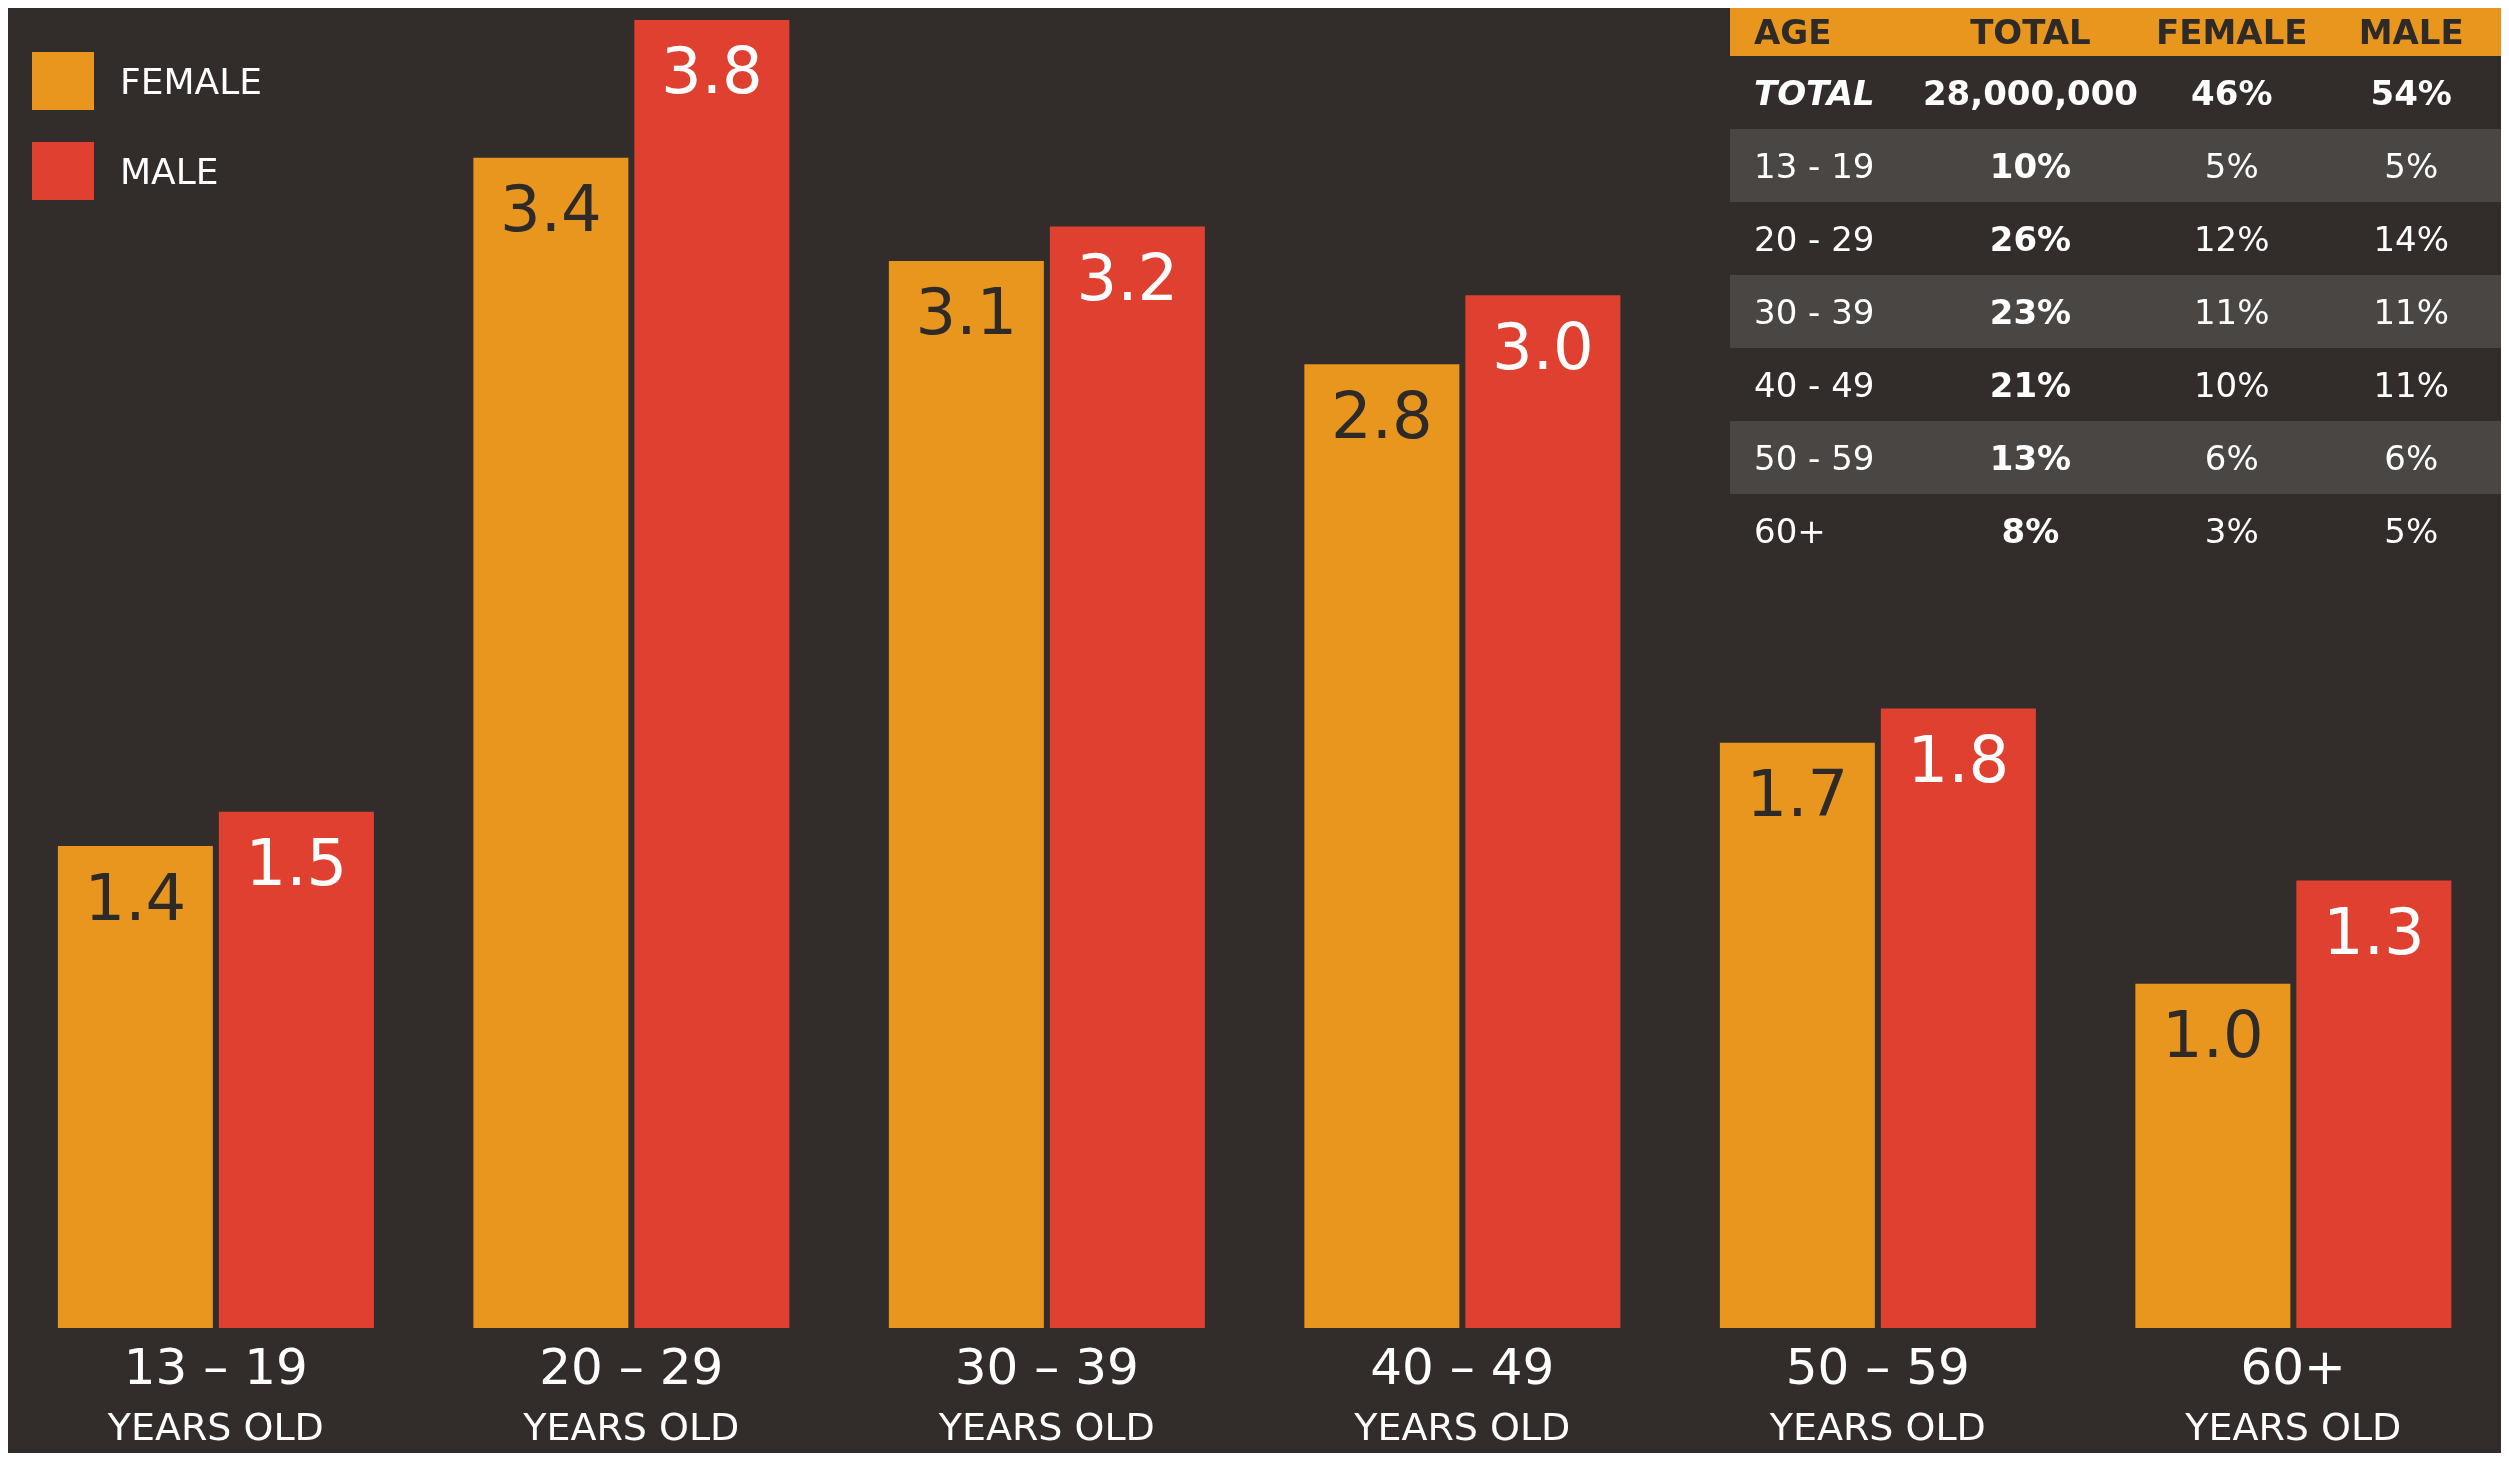  Describe the element at coordinates (2030, 238) in the screenshot. I see `annotation: 26%` at that location.